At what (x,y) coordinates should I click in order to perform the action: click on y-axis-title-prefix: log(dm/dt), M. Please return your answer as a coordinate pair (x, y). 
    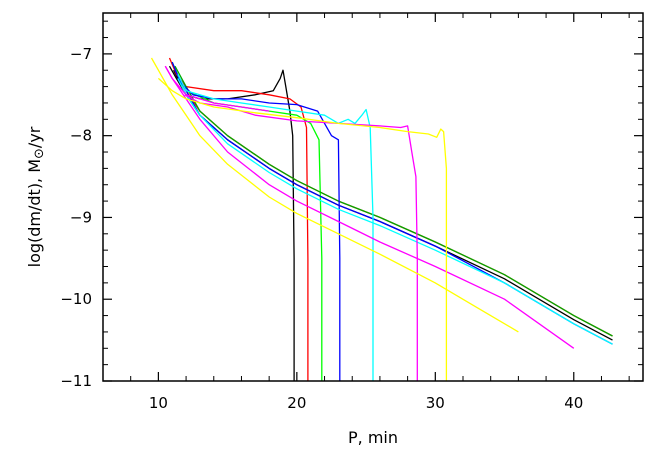
    Looking at the image, I should click on (34, 213).